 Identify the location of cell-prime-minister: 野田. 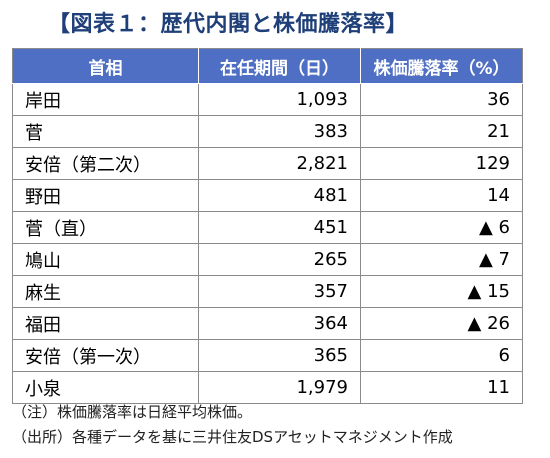
(105, 195).